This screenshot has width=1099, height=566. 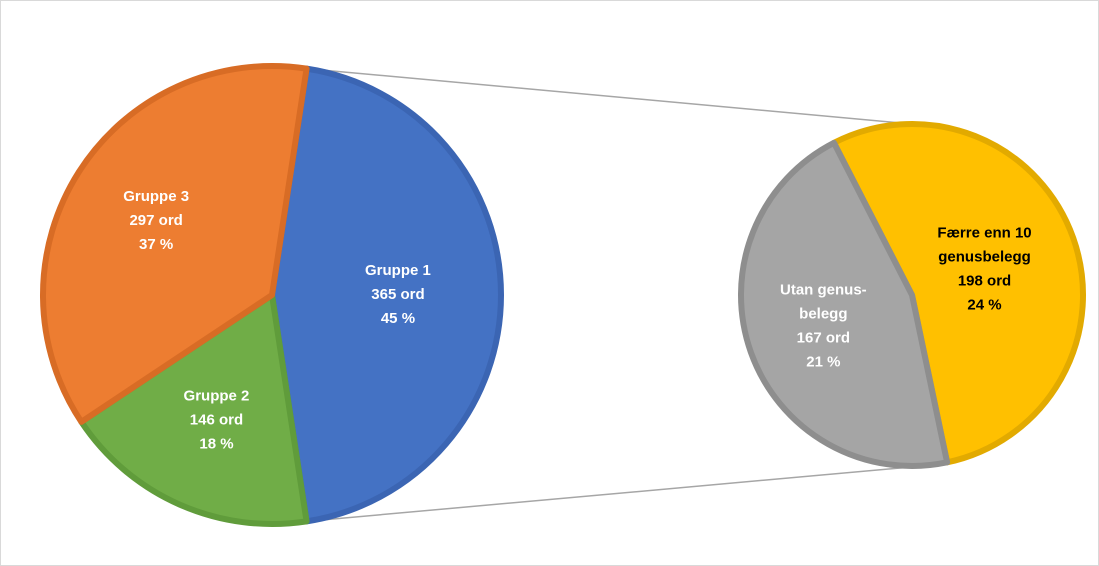 I want to click on slice-label: 21 %, so click(x=823, y=361).